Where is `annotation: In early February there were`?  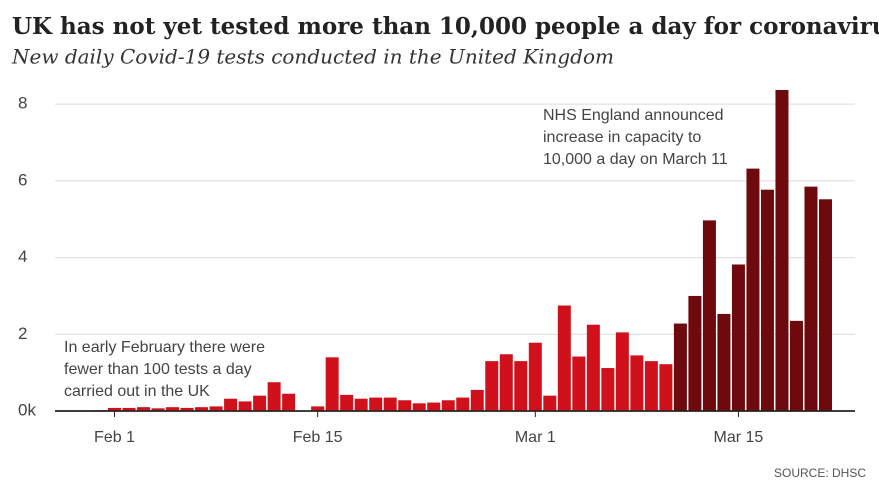 annotation: In early February there were is located at coordinates (164, 347).